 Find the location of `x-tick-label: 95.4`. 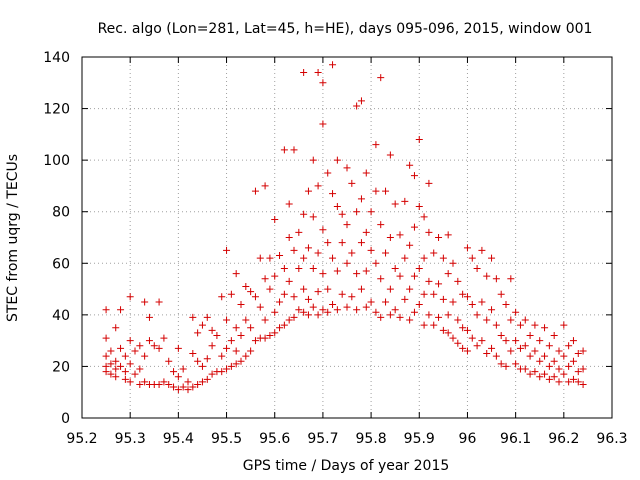

x-tick-label: 95.4 is located at coordinates (178, 439).